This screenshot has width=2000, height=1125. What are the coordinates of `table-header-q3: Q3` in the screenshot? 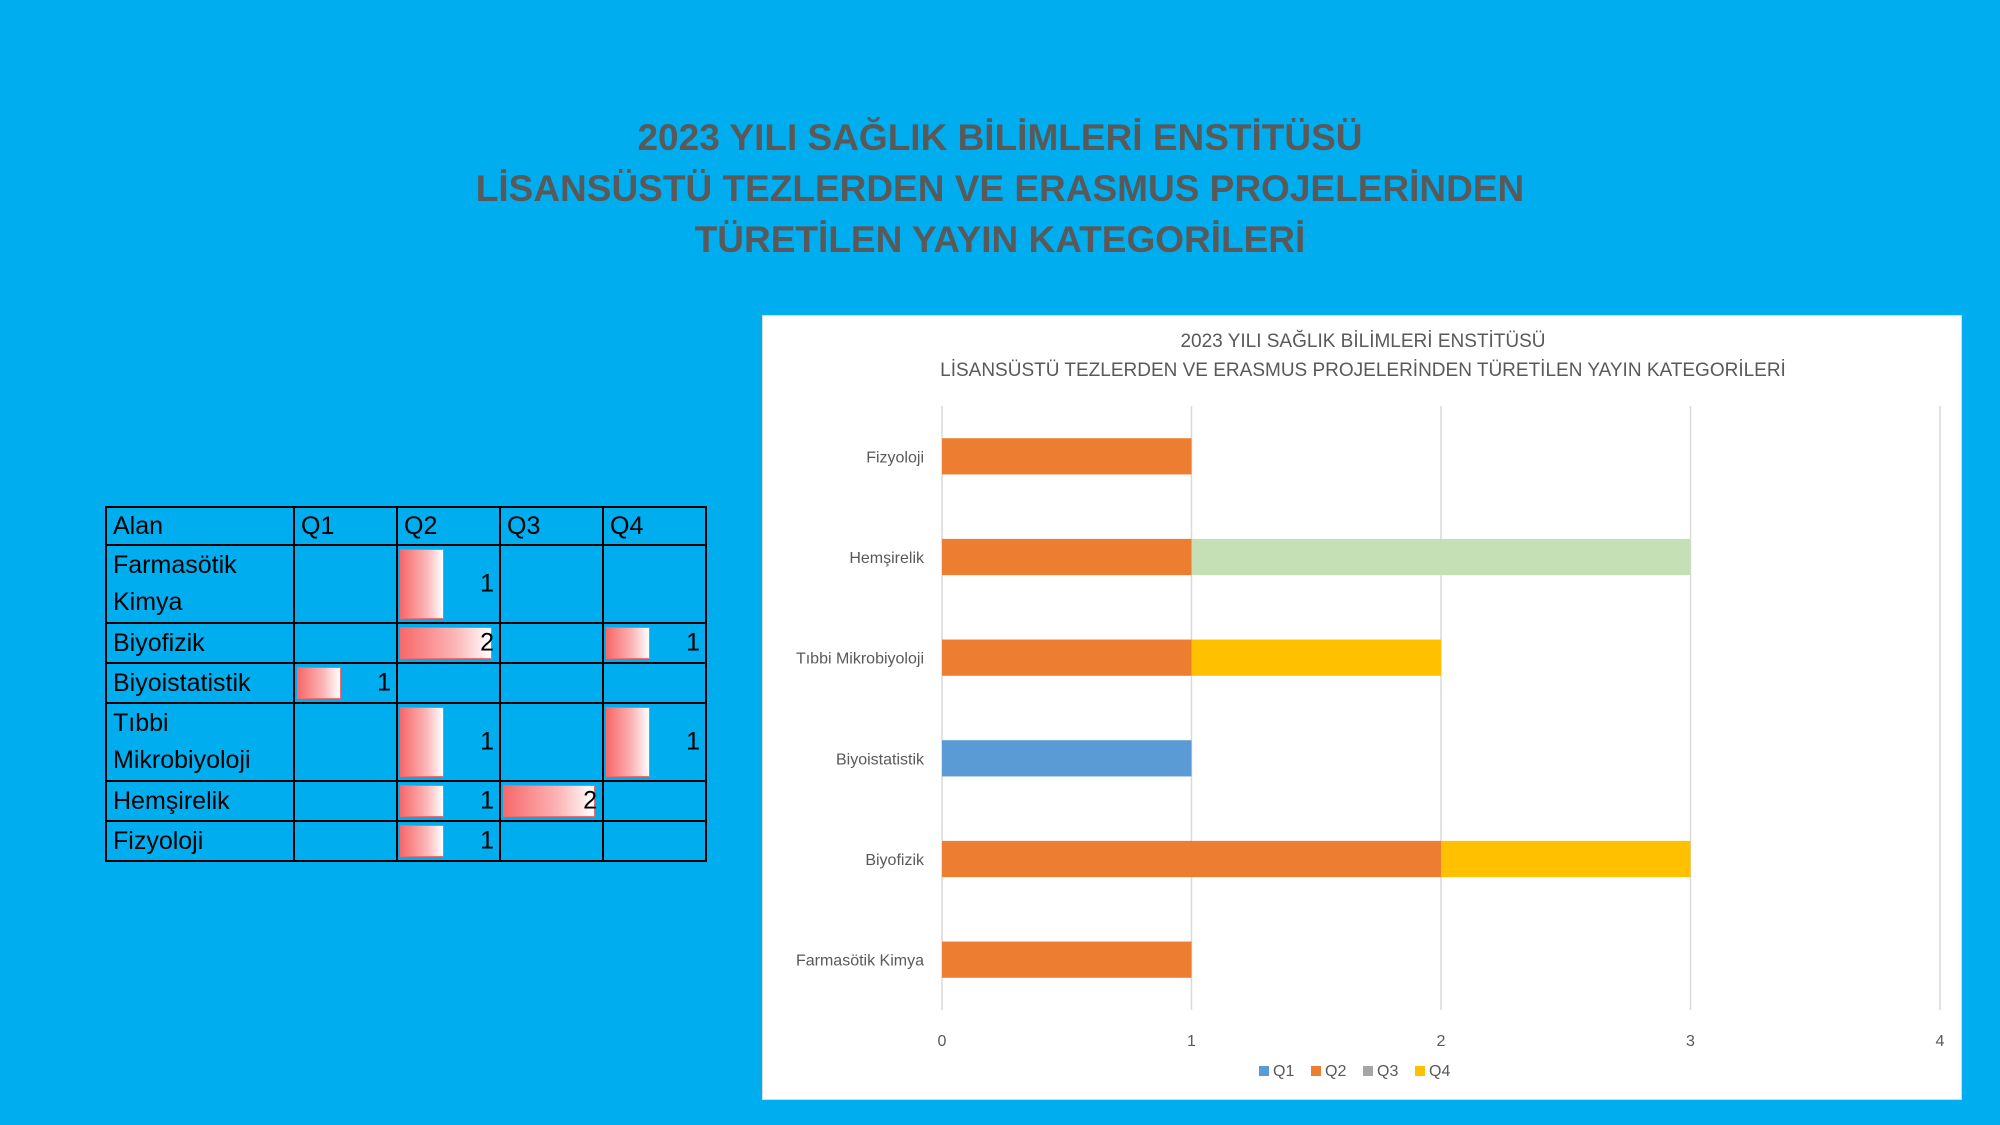 It's located at (551, 526).